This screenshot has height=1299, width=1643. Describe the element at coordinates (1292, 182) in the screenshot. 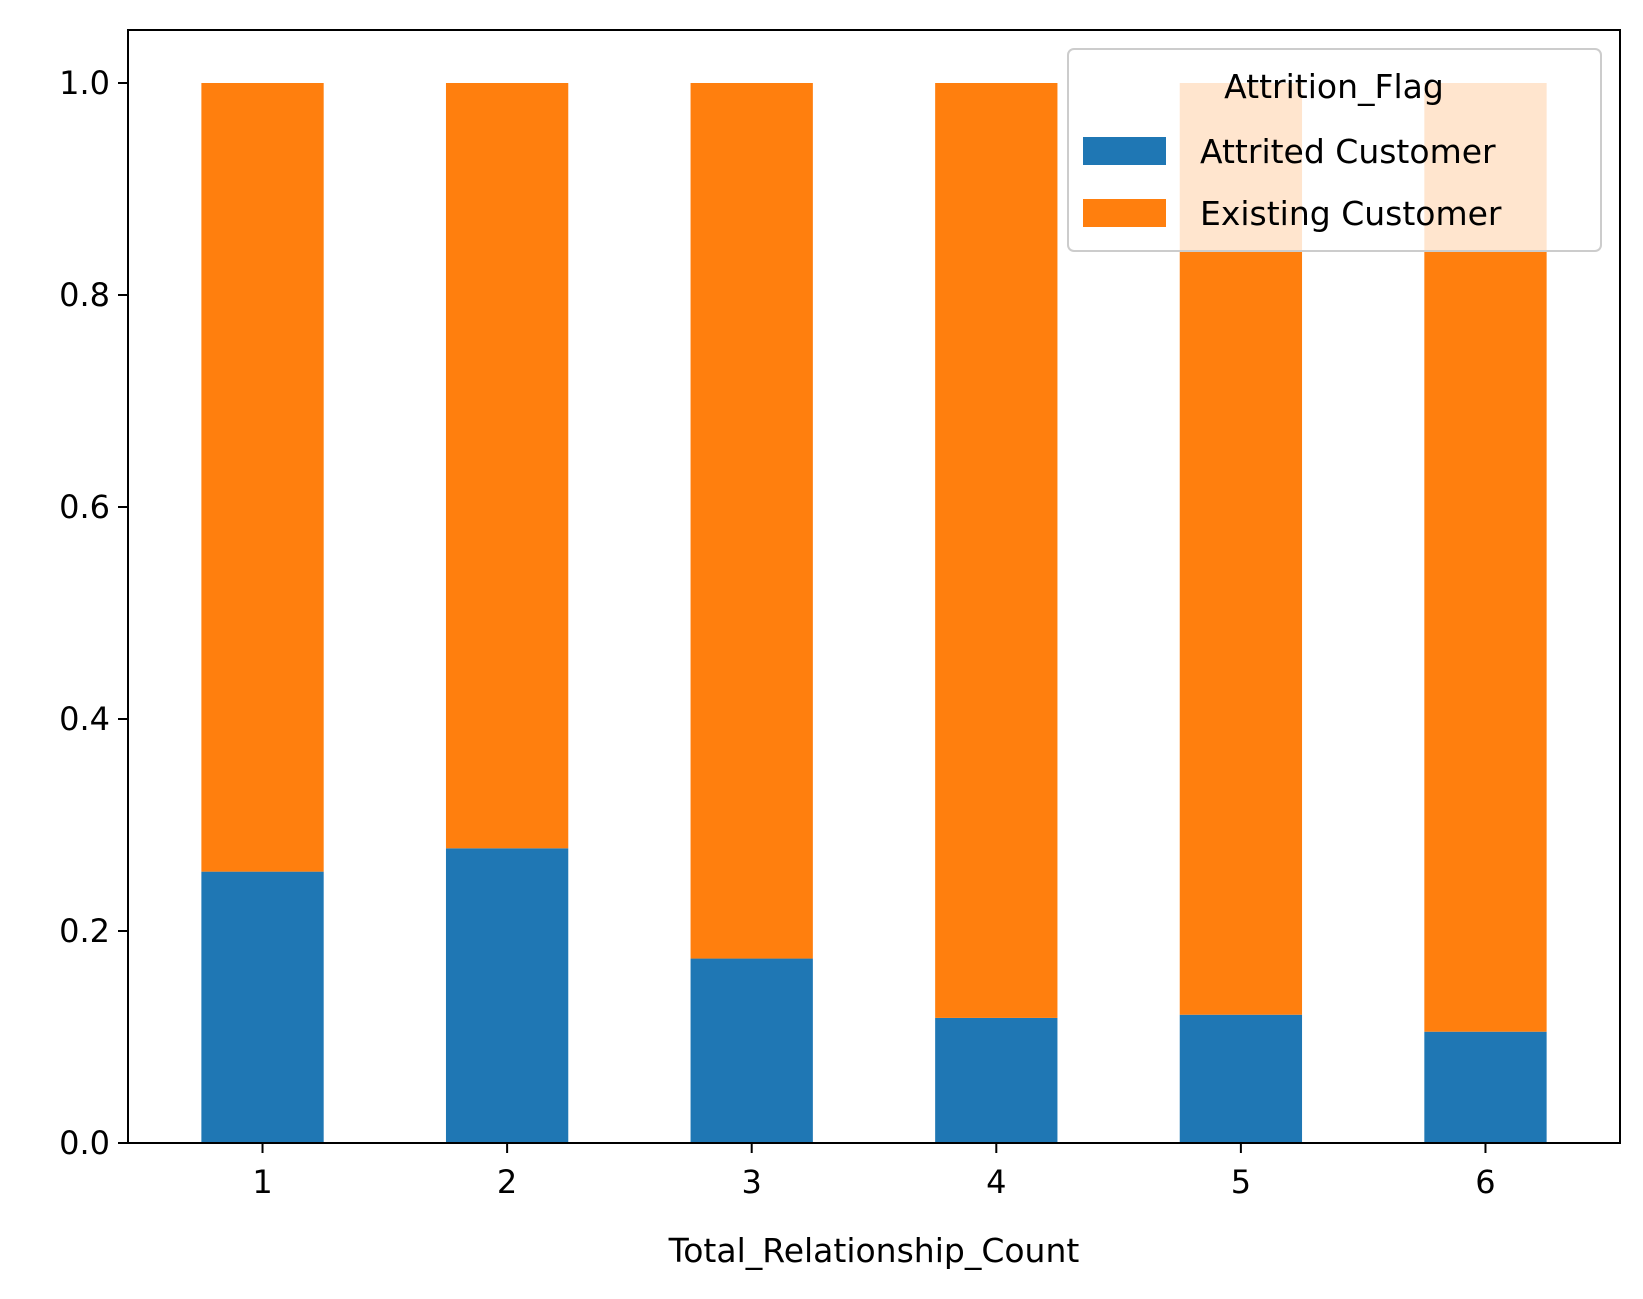

I see `legend-items: Attrited Customer Existing Customer` at that location.